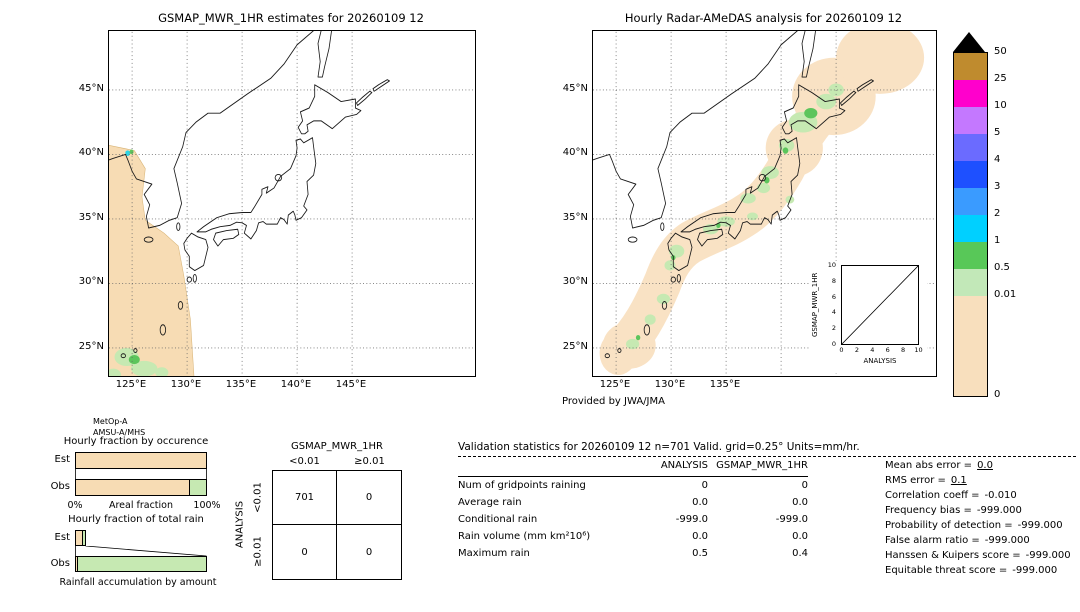 This screenshot has width=1080, height=612. I want to click on lat-tick-label: 40°N, so click(575, 152).